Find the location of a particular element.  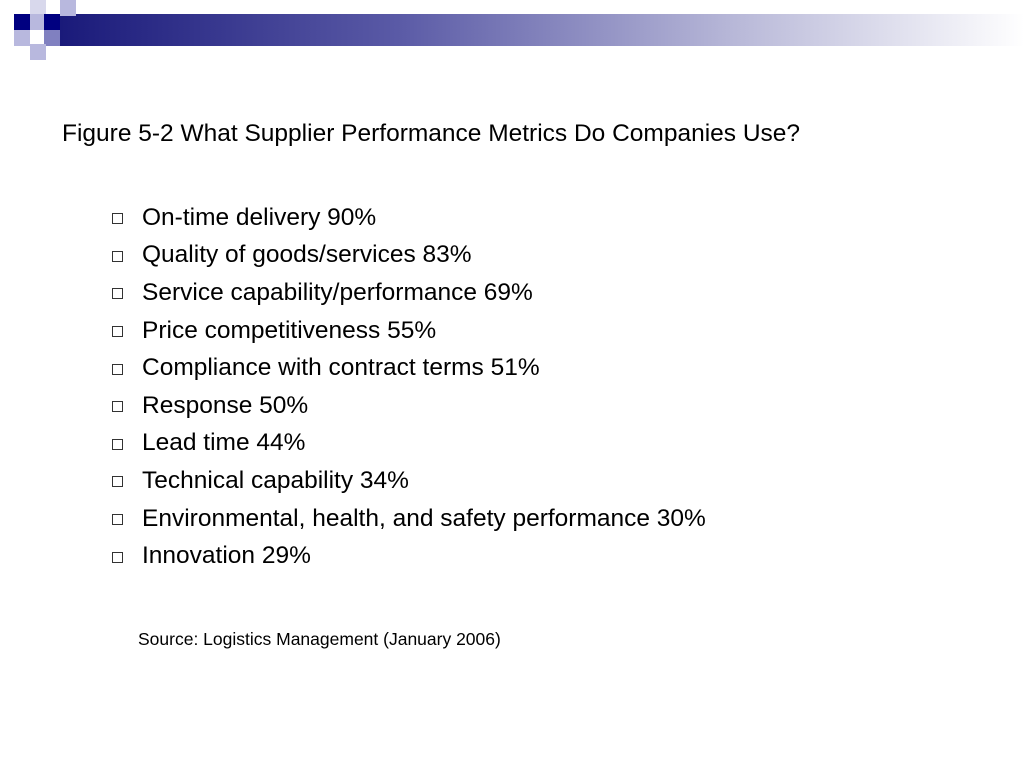

list-item: On-time delivery 90% is located at coordinates (409, 218).